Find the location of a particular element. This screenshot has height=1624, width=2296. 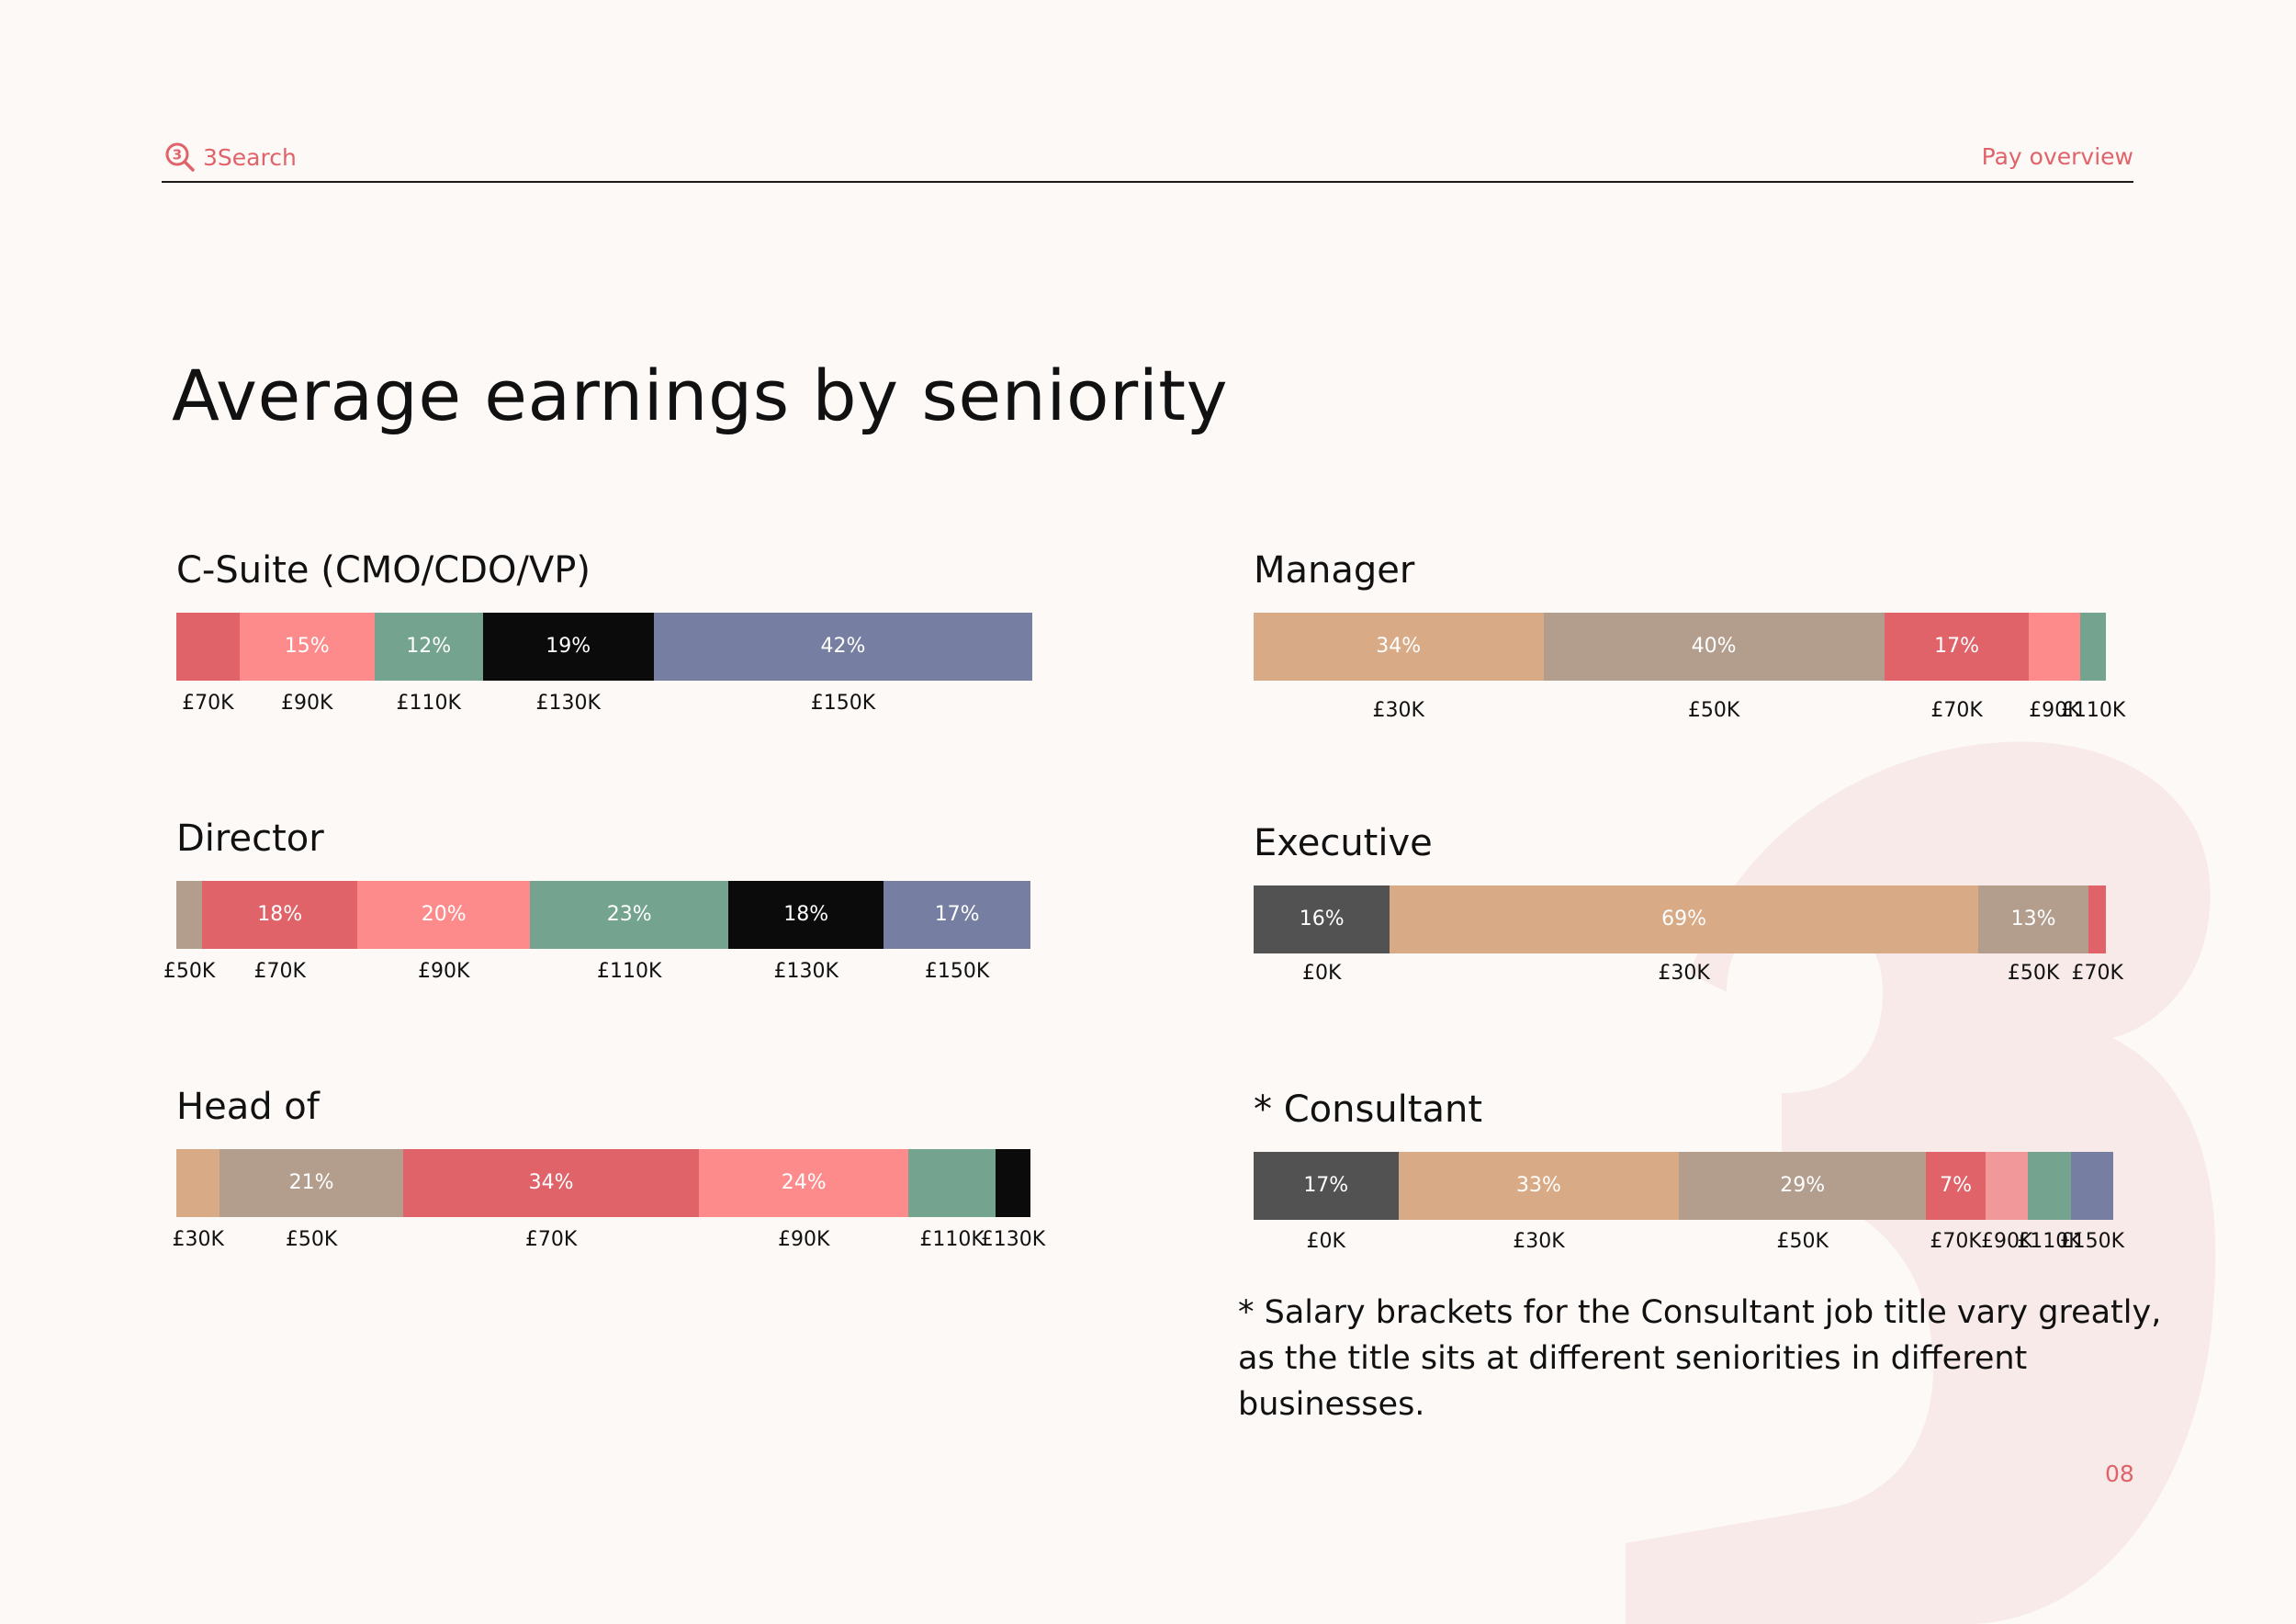

segment-value-label: 69% is located at coordinates (1684, 919).